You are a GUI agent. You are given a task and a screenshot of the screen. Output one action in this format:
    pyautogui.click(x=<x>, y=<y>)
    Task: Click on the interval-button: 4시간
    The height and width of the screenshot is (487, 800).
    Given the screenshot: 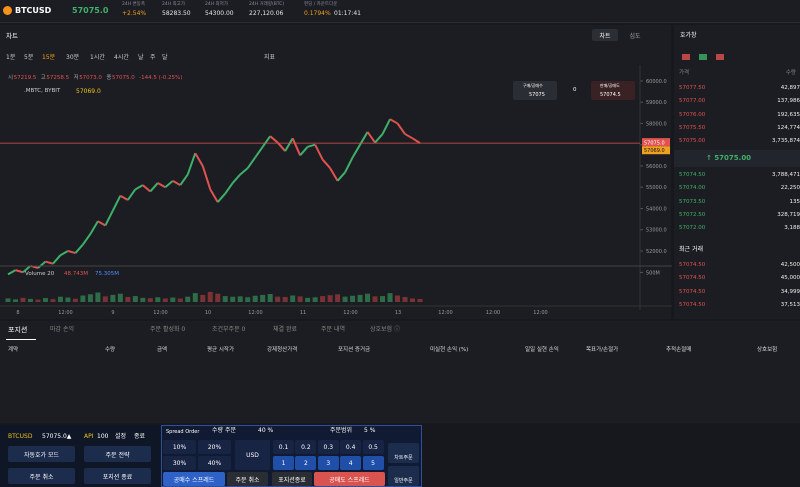 What is the action you would take?
    pyautogui.click(x=121, y=57)
    